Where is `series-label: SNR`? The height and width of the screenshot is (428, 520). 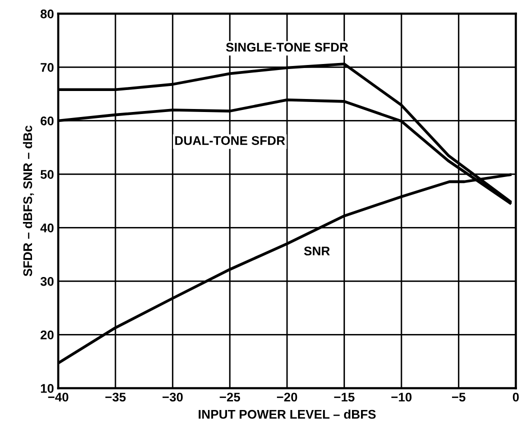
series-label: SNR is located at coordinates (317, 251).